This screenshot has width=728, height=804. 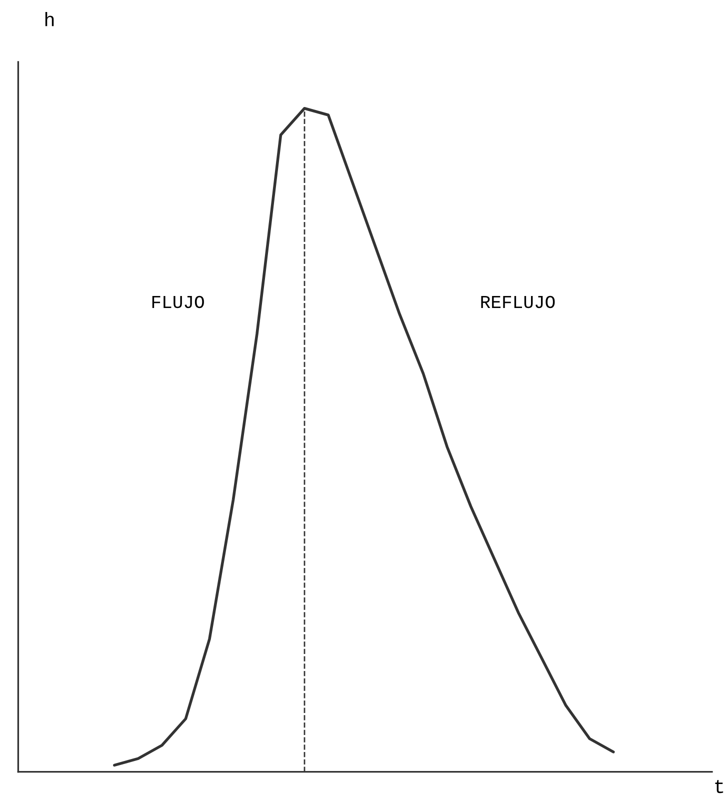 I want to click on annotation: FLUJO, so click(x=178, y=302).